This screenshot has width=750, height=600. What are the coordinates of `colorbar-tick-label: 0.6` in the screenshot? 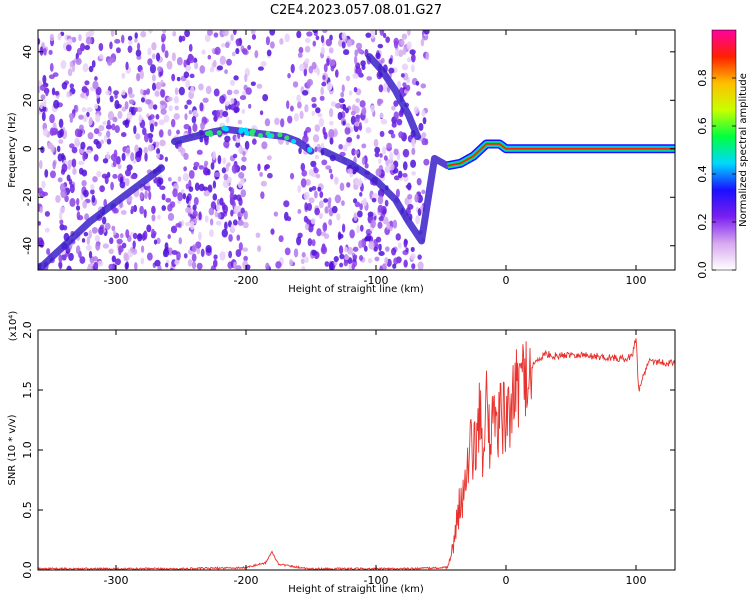 It's located at (702, 126).